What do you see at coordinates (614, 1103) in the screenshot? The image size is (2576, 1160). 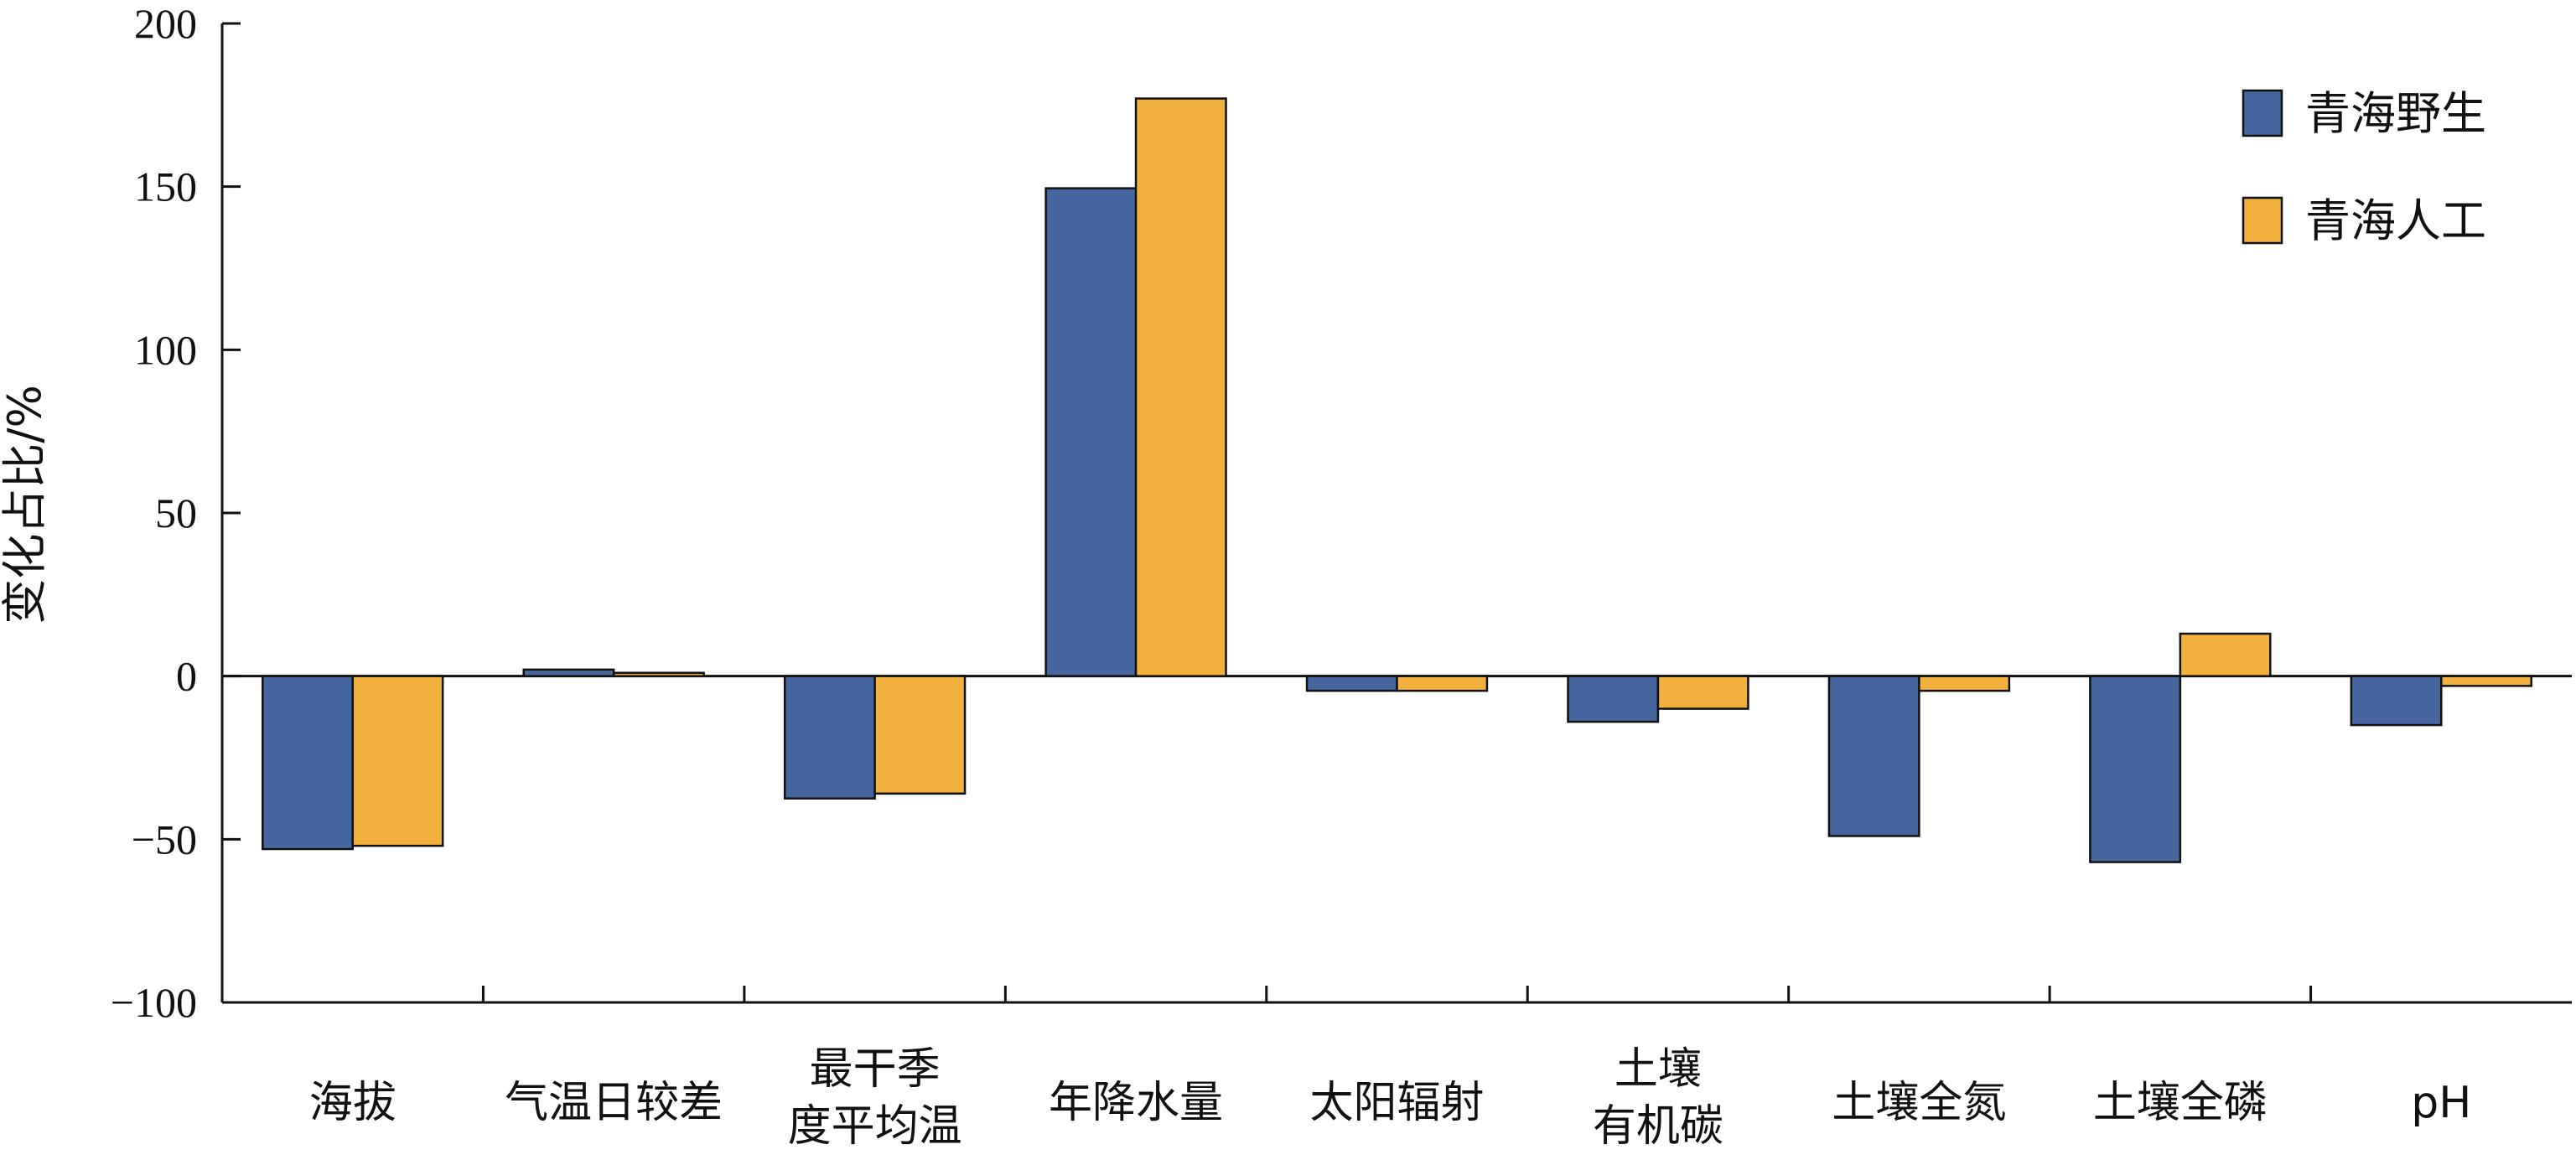 I see `category-label: 气温日较差` at bounding box center [614, 1103].